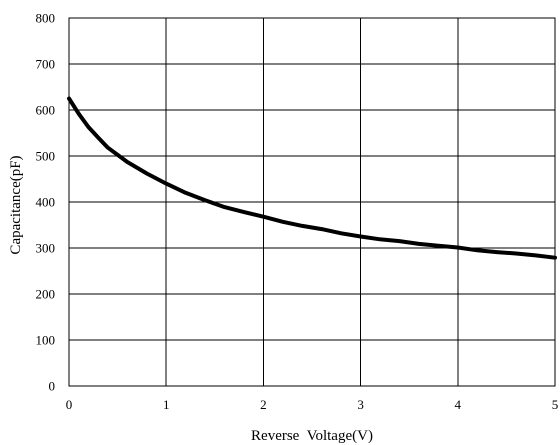 Image resolution: width=560 pixels, height=445 pixels. What do you see at coordinates (46, 340) in the screenshot?
I see `y-tick-label: 100` at bounding box center [46, 340].